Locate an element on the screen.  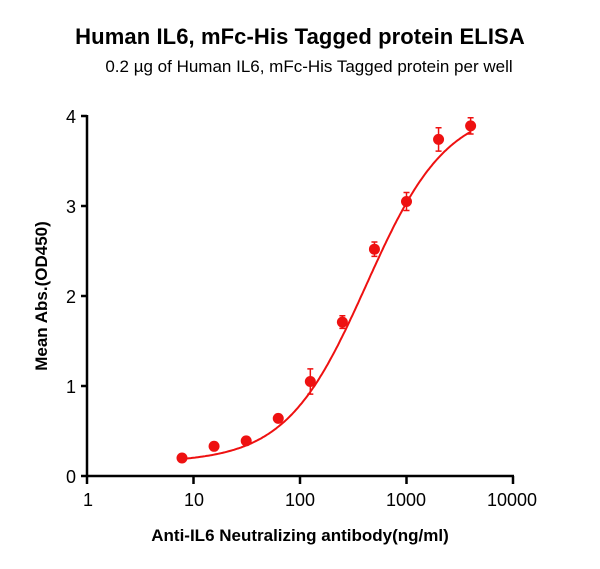
y-tick-label: 1 is located at coordinates (71, 387).